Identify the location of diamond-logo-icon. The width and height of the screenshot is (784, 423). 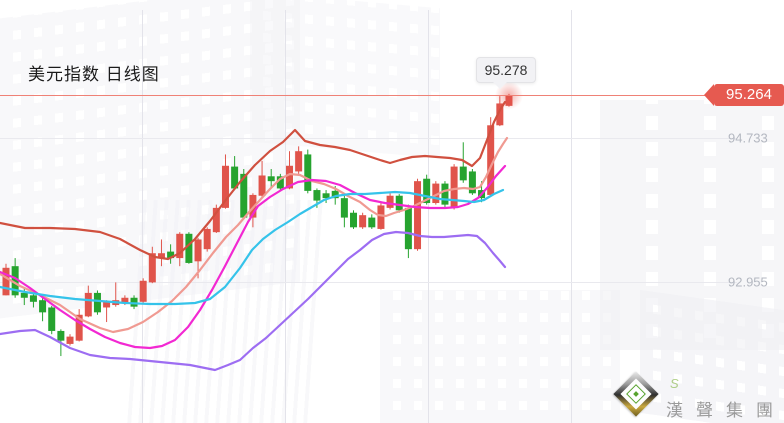
(636, 394).